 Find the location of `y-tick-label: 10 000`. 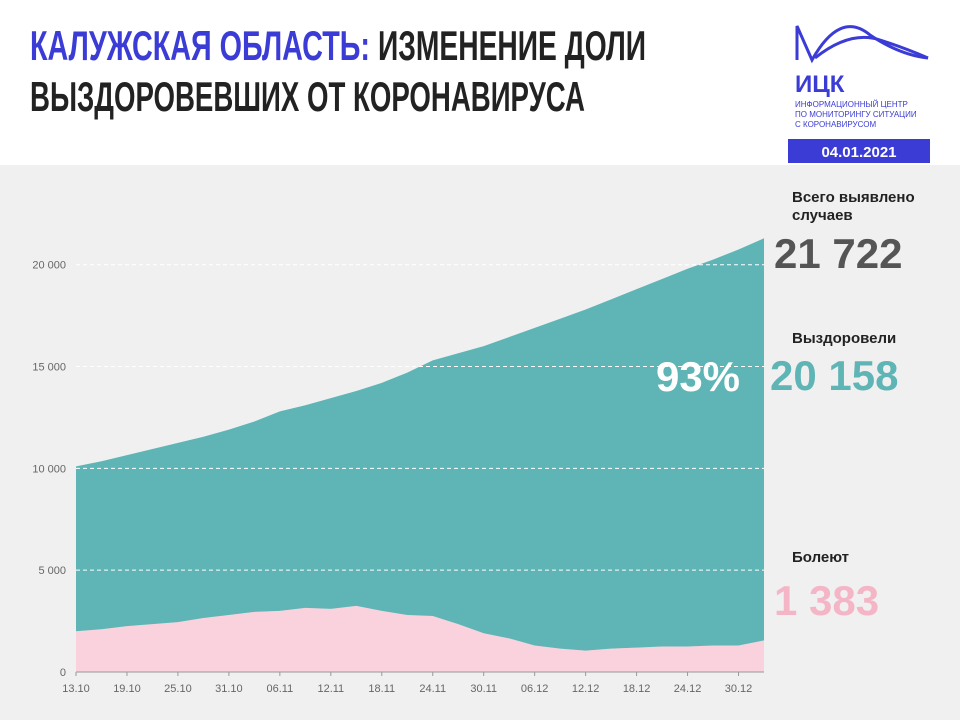

y-tick-label: 10 000 is located at coordinates (49, 469).